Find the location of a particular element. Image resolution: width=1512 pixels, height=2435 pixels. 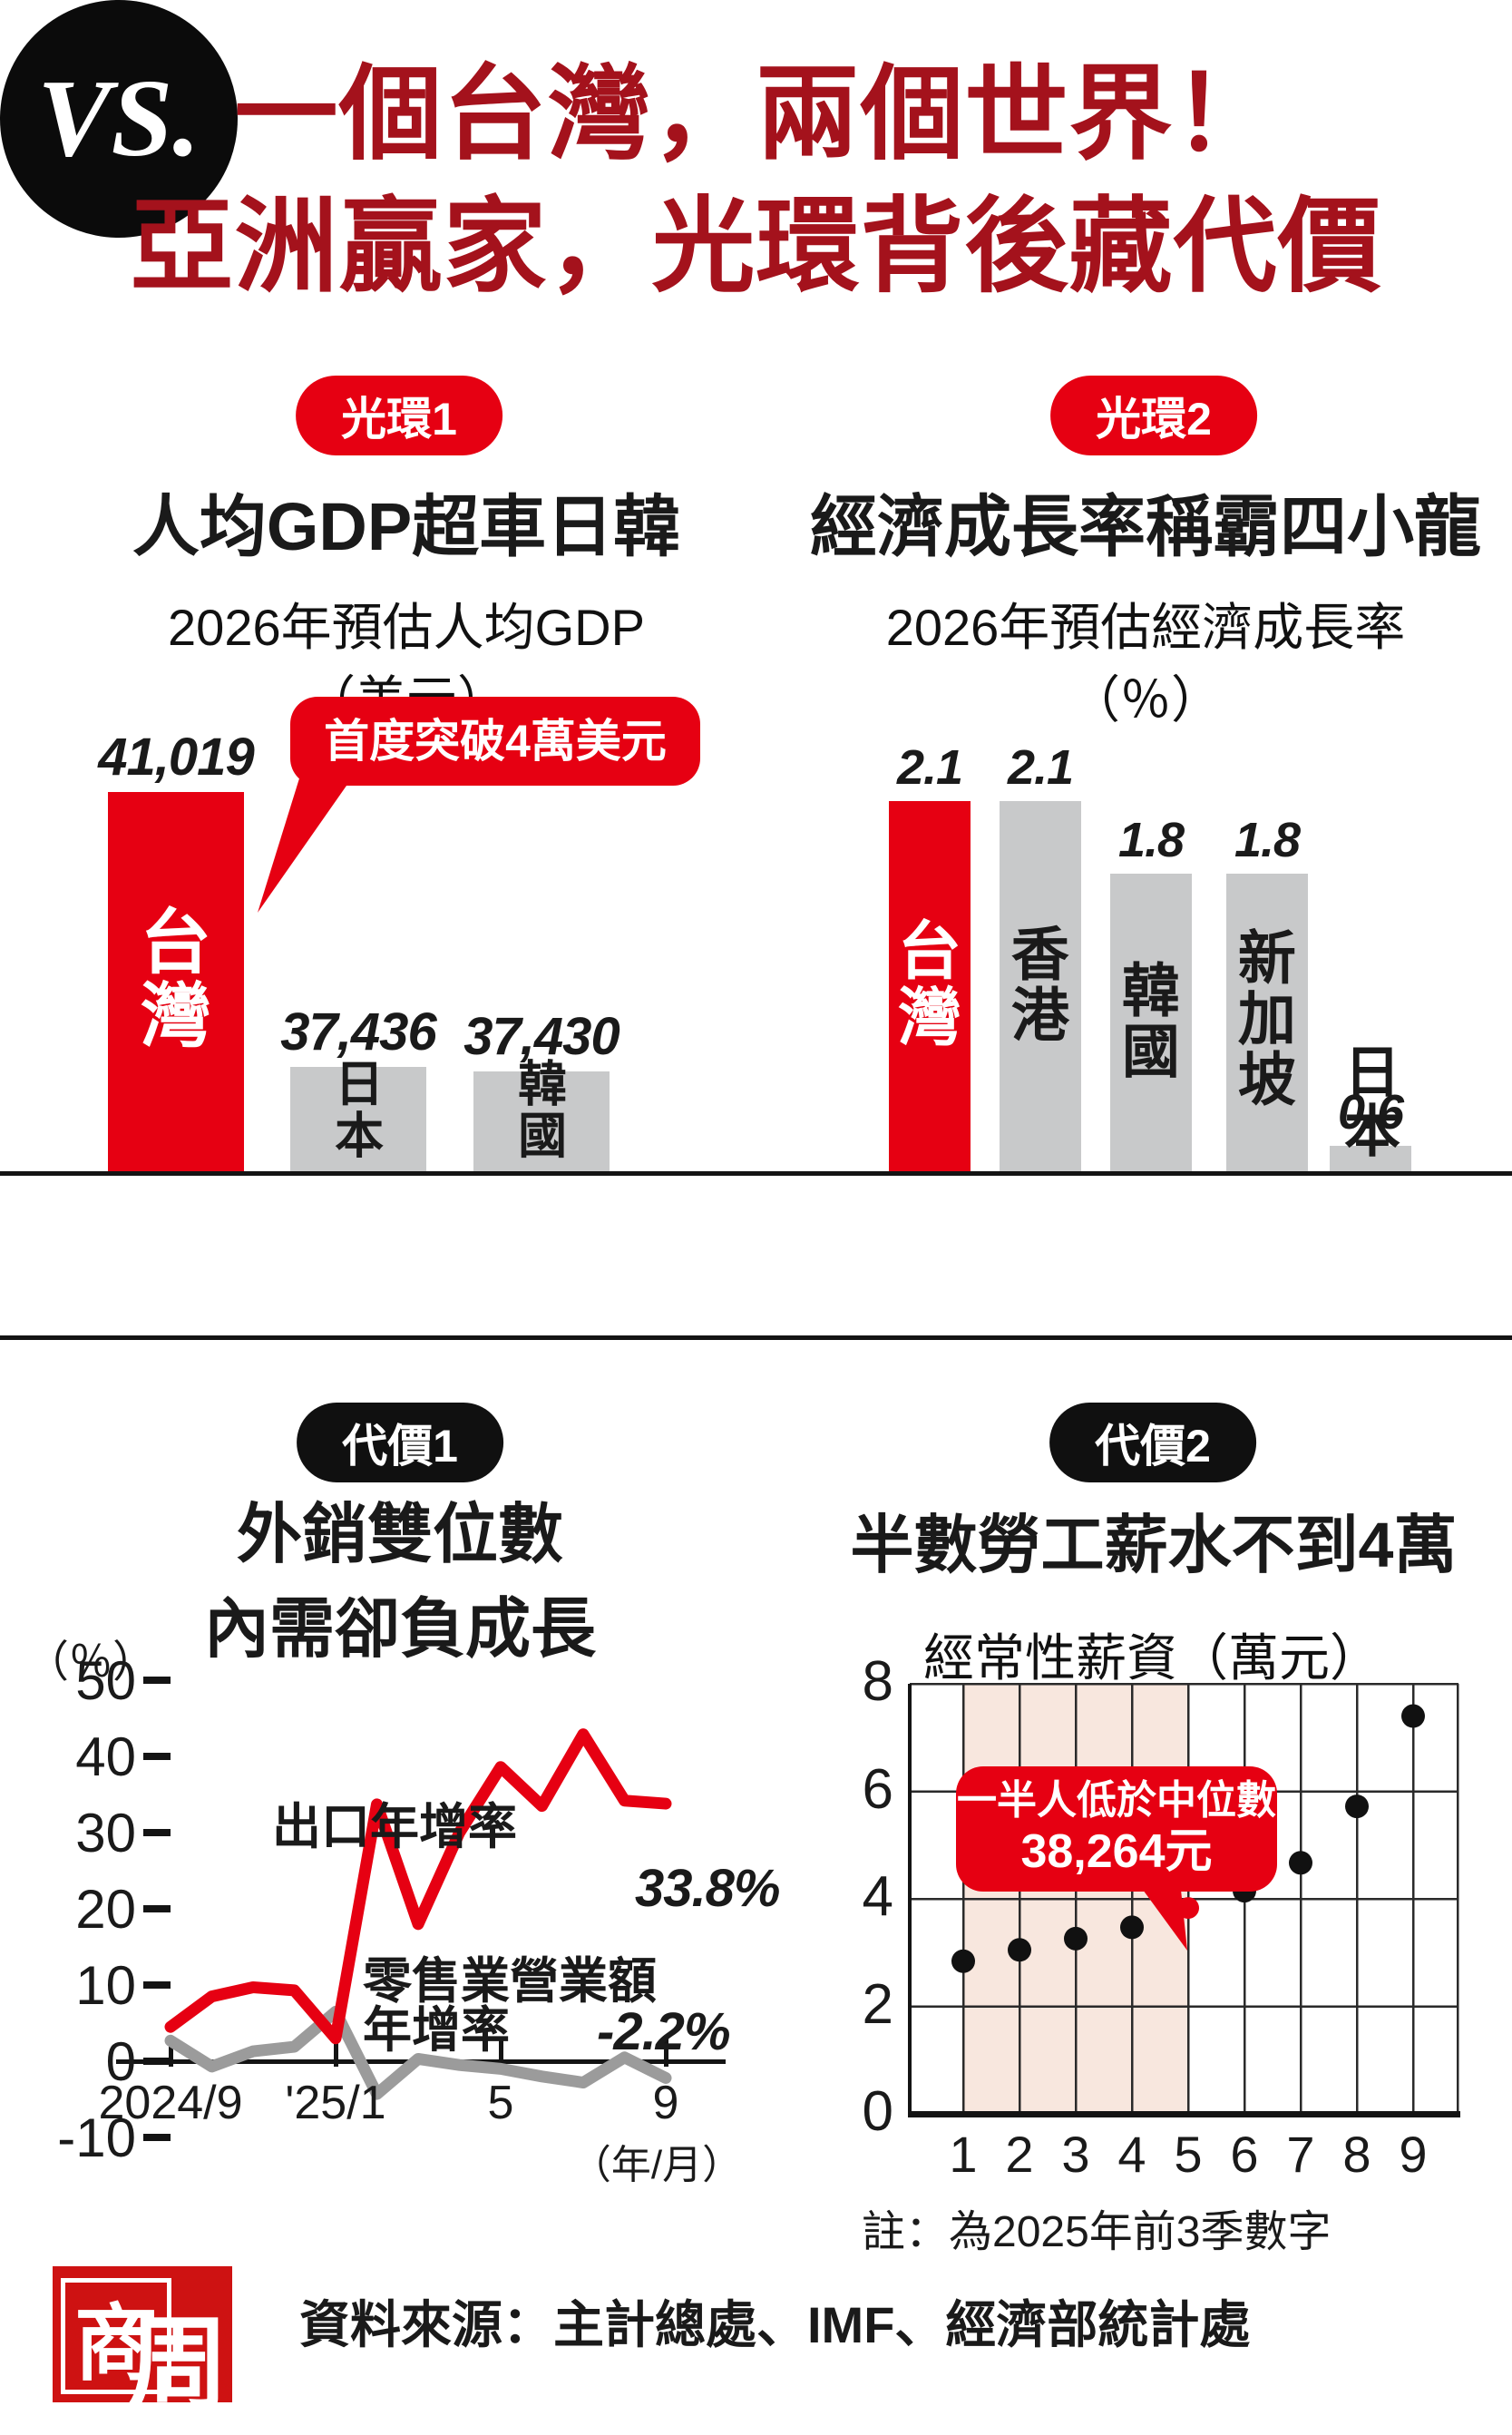

vs-text: VS. is located at coordinates (118, 118).